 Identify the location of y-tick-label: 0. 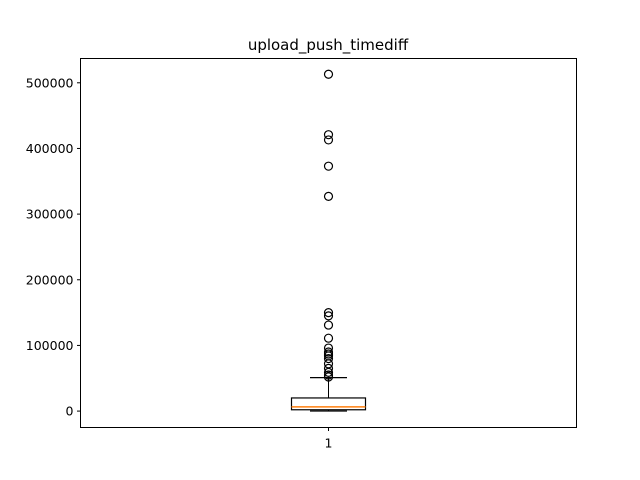
(70, 411).